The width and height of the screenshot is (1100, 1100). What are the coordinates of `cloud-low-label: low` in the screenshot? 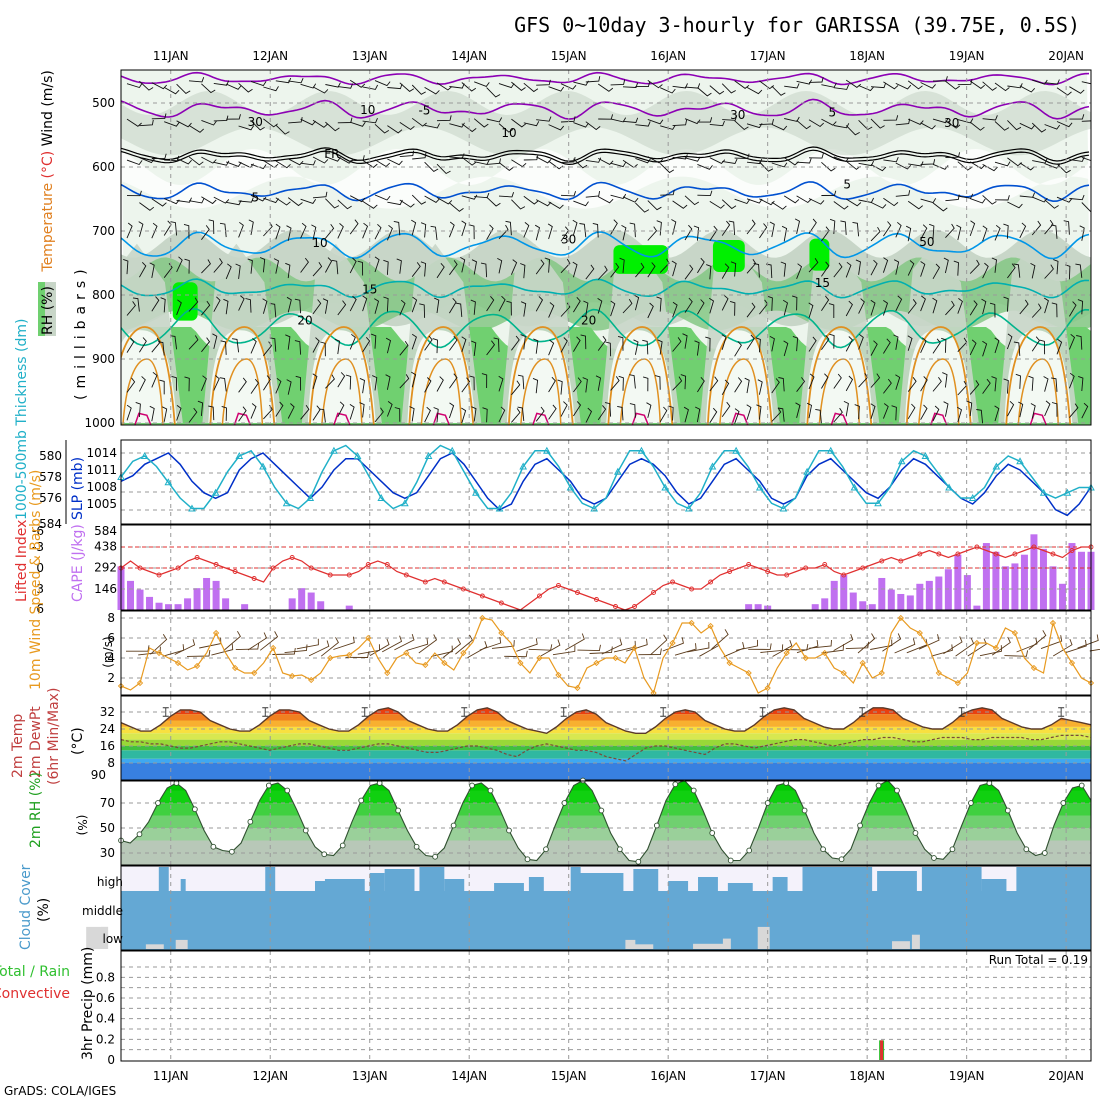 It's located at (113, 939).